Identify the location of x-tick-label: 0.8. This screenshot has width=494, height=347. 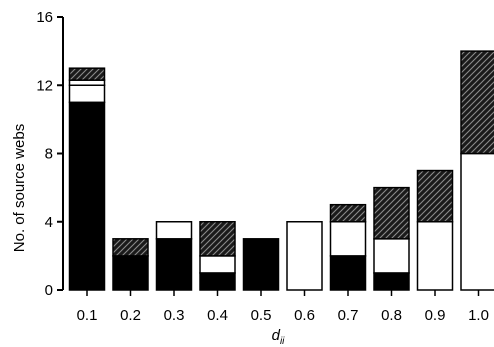
(391, 315).